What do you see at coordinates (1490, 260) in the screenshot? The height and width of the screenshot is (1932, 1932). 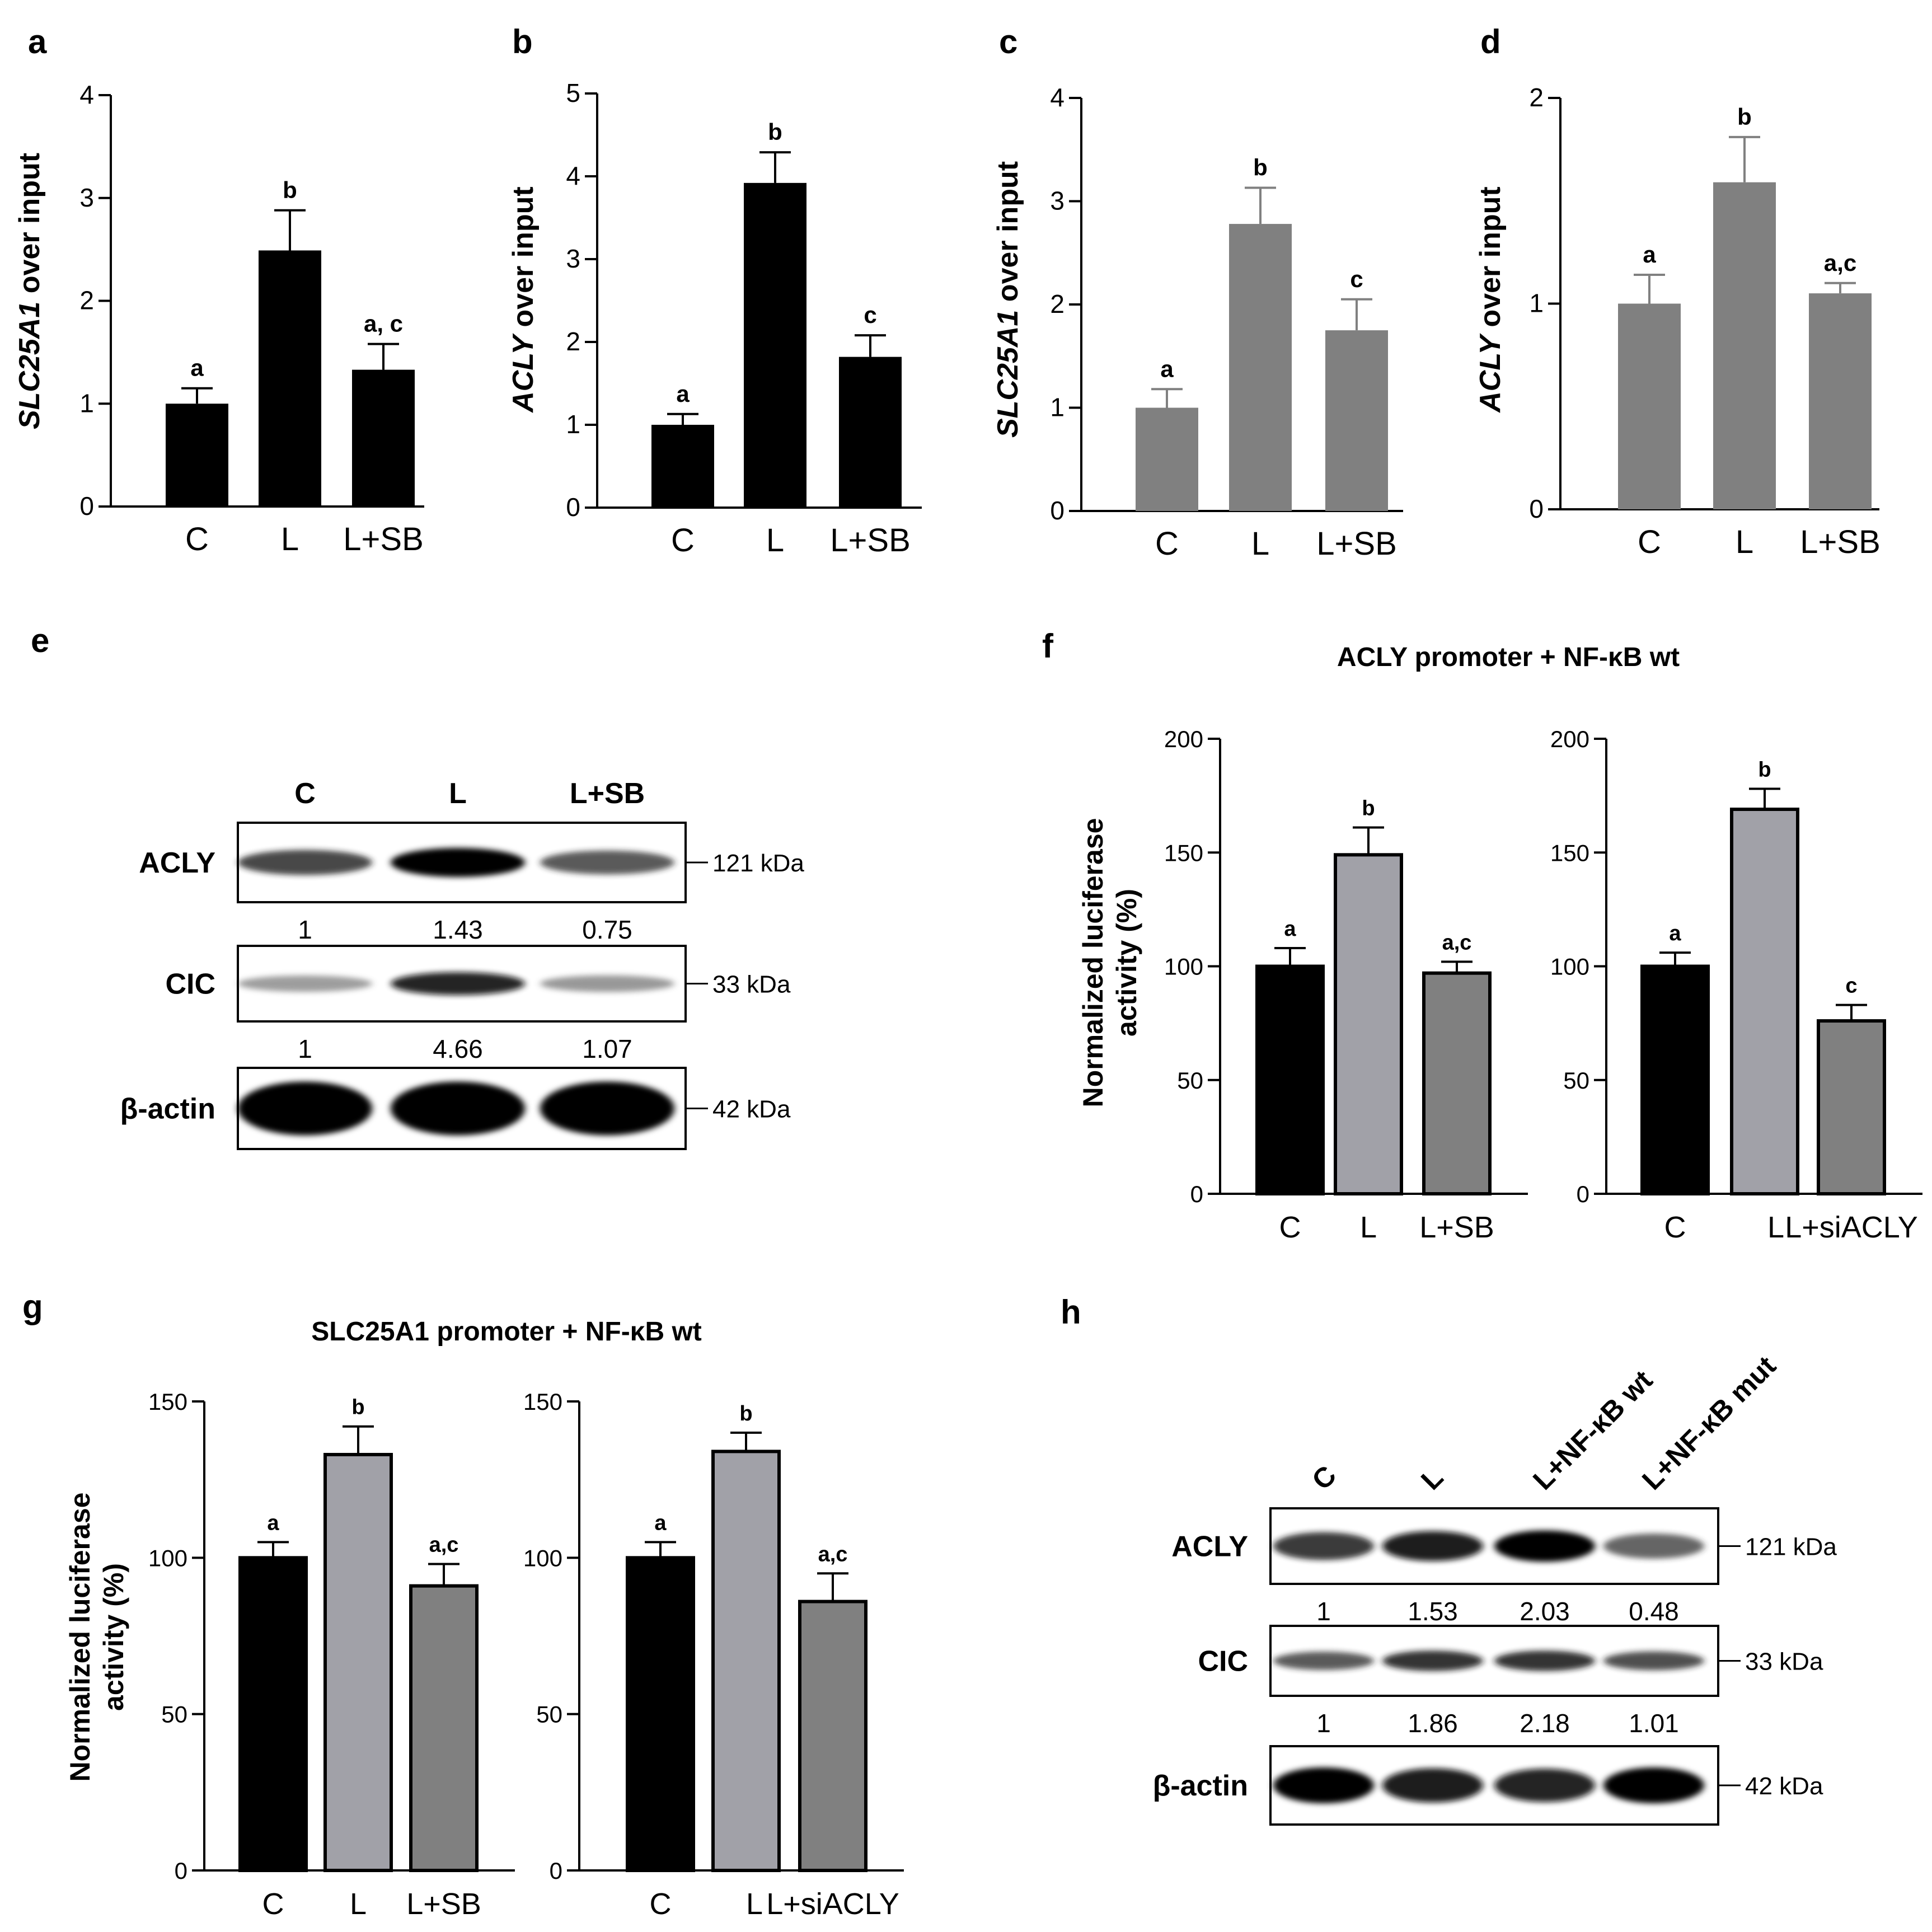 I see `y-axis-label-suffix: over input` at bounding box center [1490, 260].